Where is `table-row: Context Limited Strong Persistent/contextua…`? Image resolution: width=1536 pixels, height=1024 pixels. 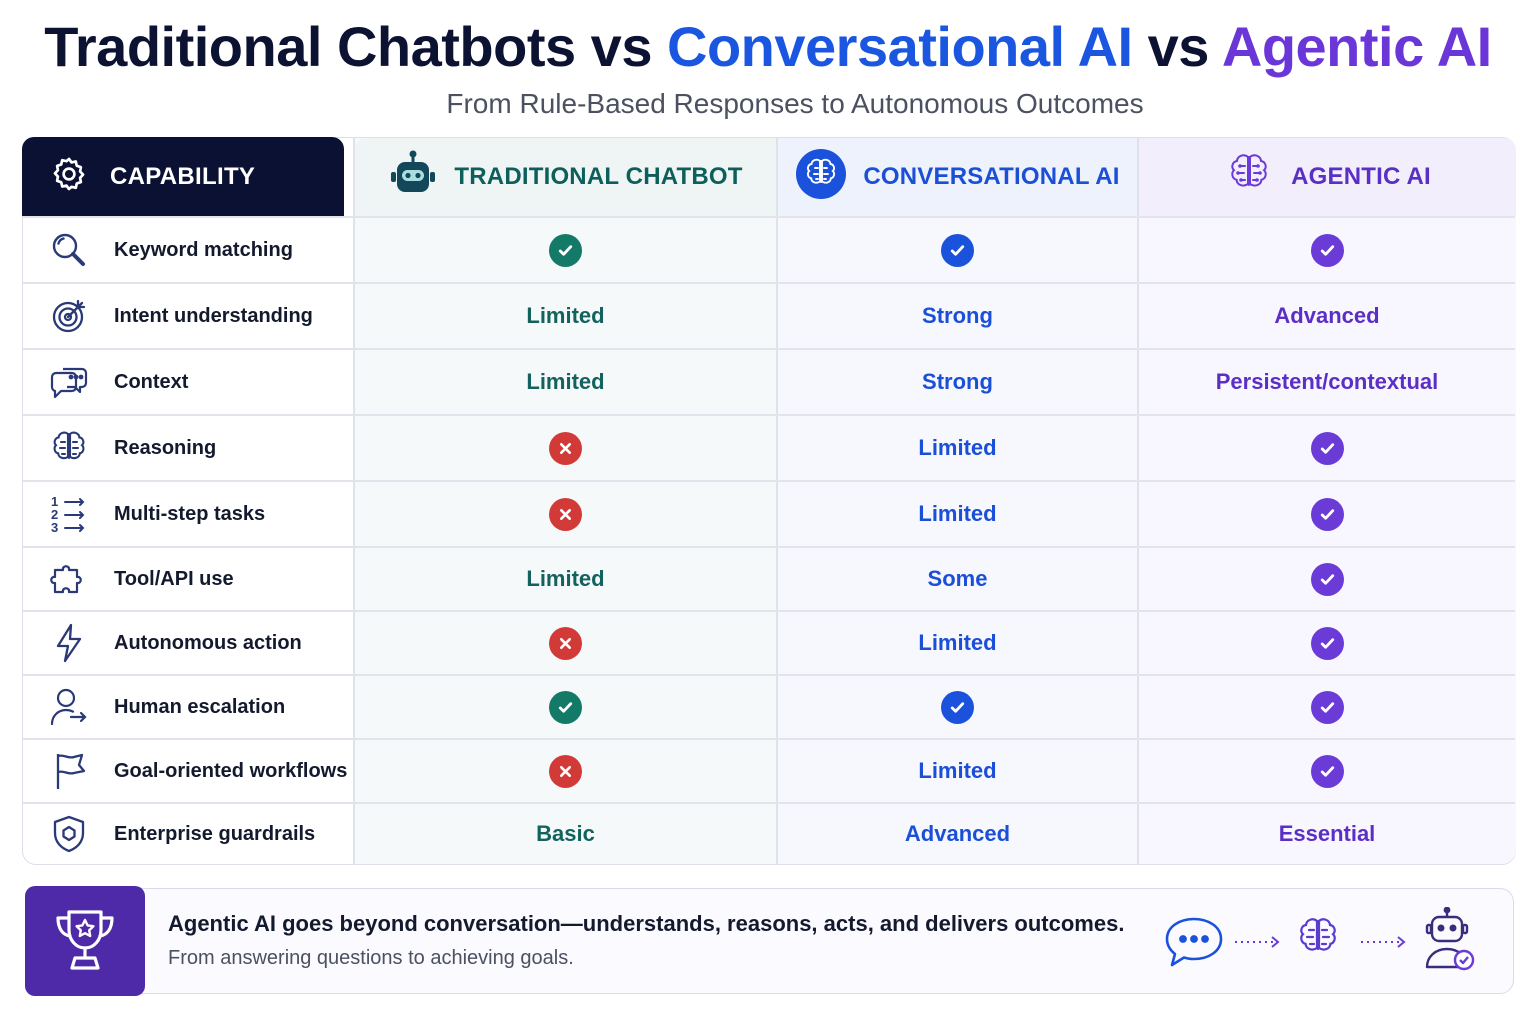 table-row: Context Limited Strong Persistent/contextua… is located at coordinates (769, 382).